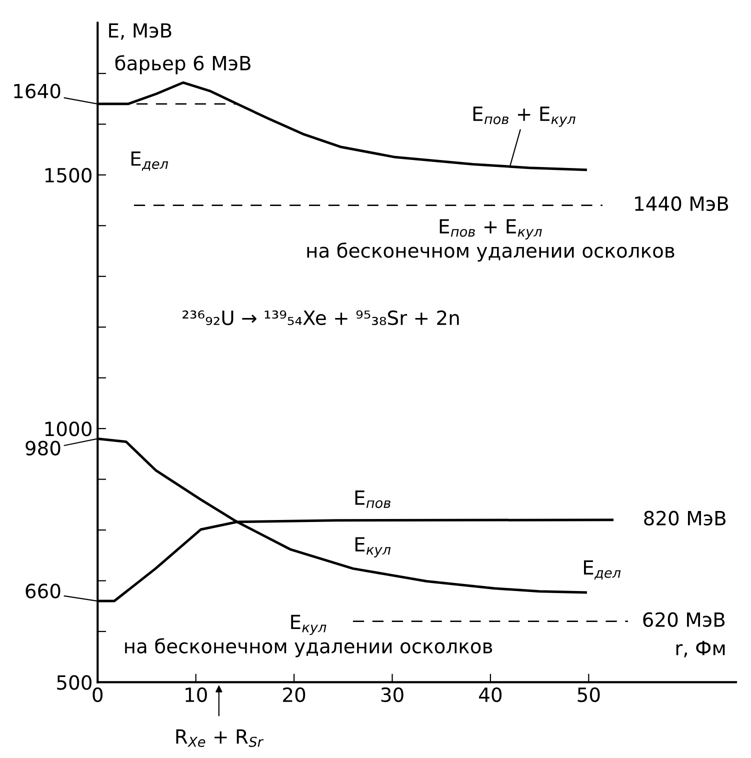  Describe the element at coordinates (372, 499) in the screenshot. I see `annotation: E$_{пов}$` at that location.